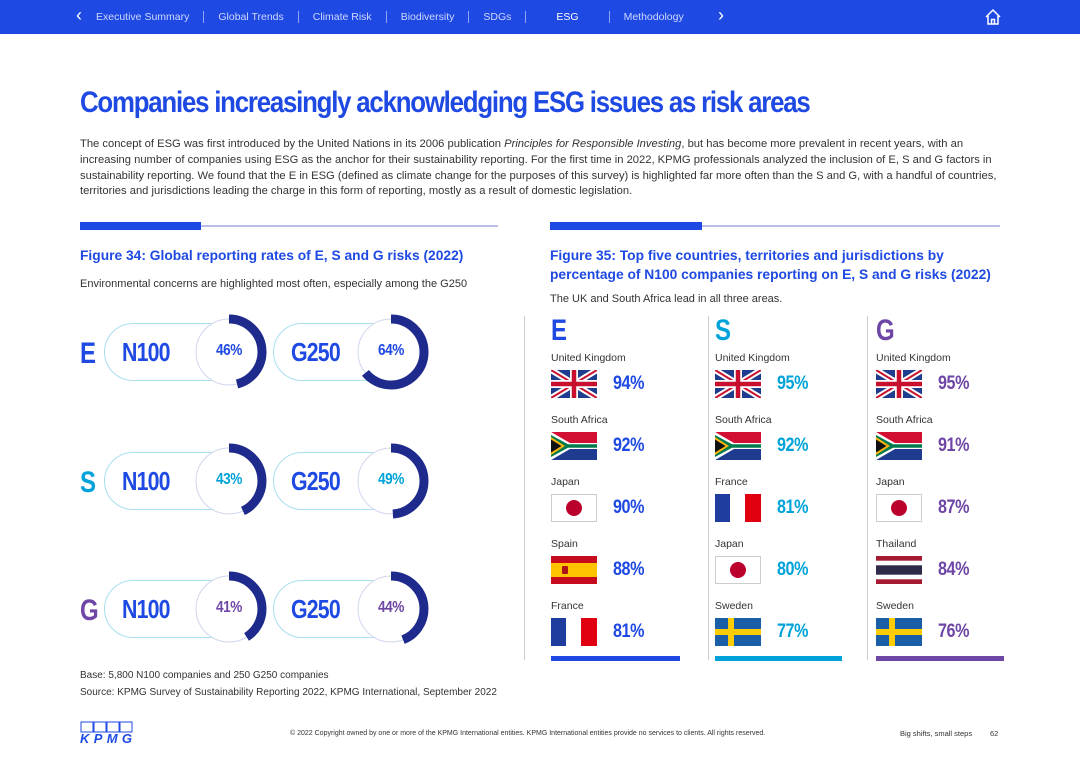 The image size is (1080, 764). What do you see at coordinates (896, 544) in the screenshot?
I see `country-name: Thailand` at bounding box center [896, 544].